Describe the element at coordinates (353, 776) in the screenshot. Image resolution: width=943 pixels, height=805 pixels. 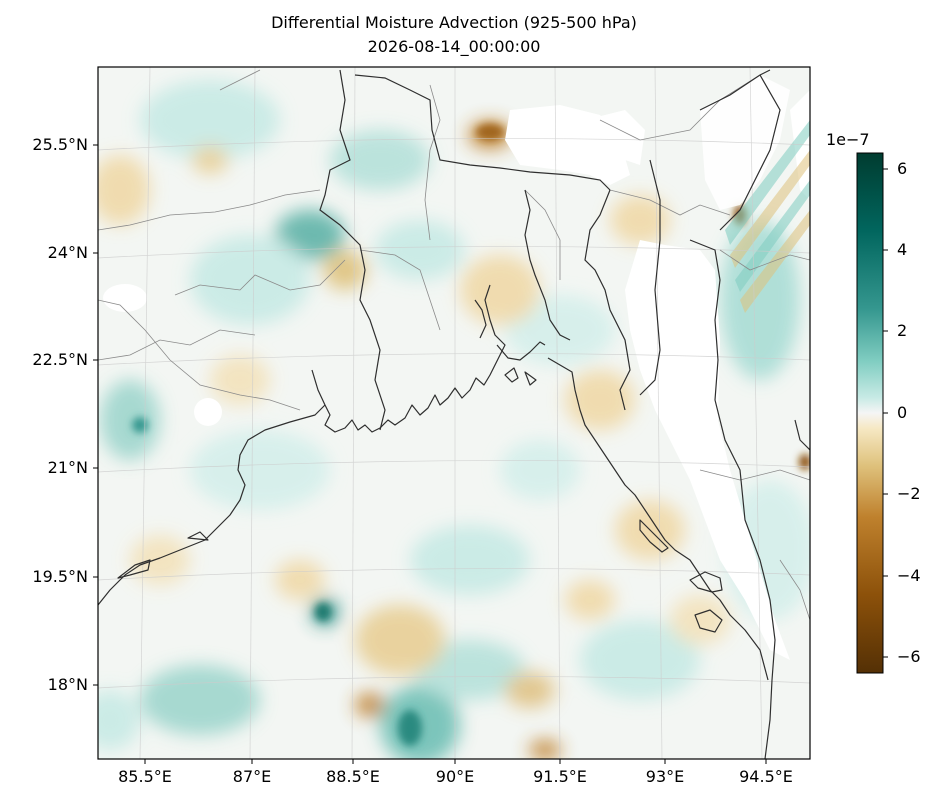
I see `lon-tick-label: 88.5°E` at that location.